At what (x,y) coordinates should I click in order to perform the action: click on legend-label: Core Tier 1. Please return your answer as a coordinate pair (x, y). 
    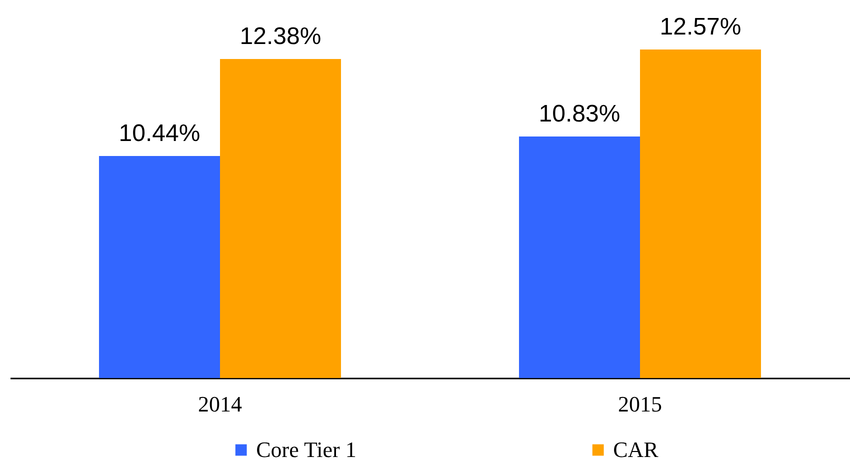
    Looking at the image, I should click on (306, 449).